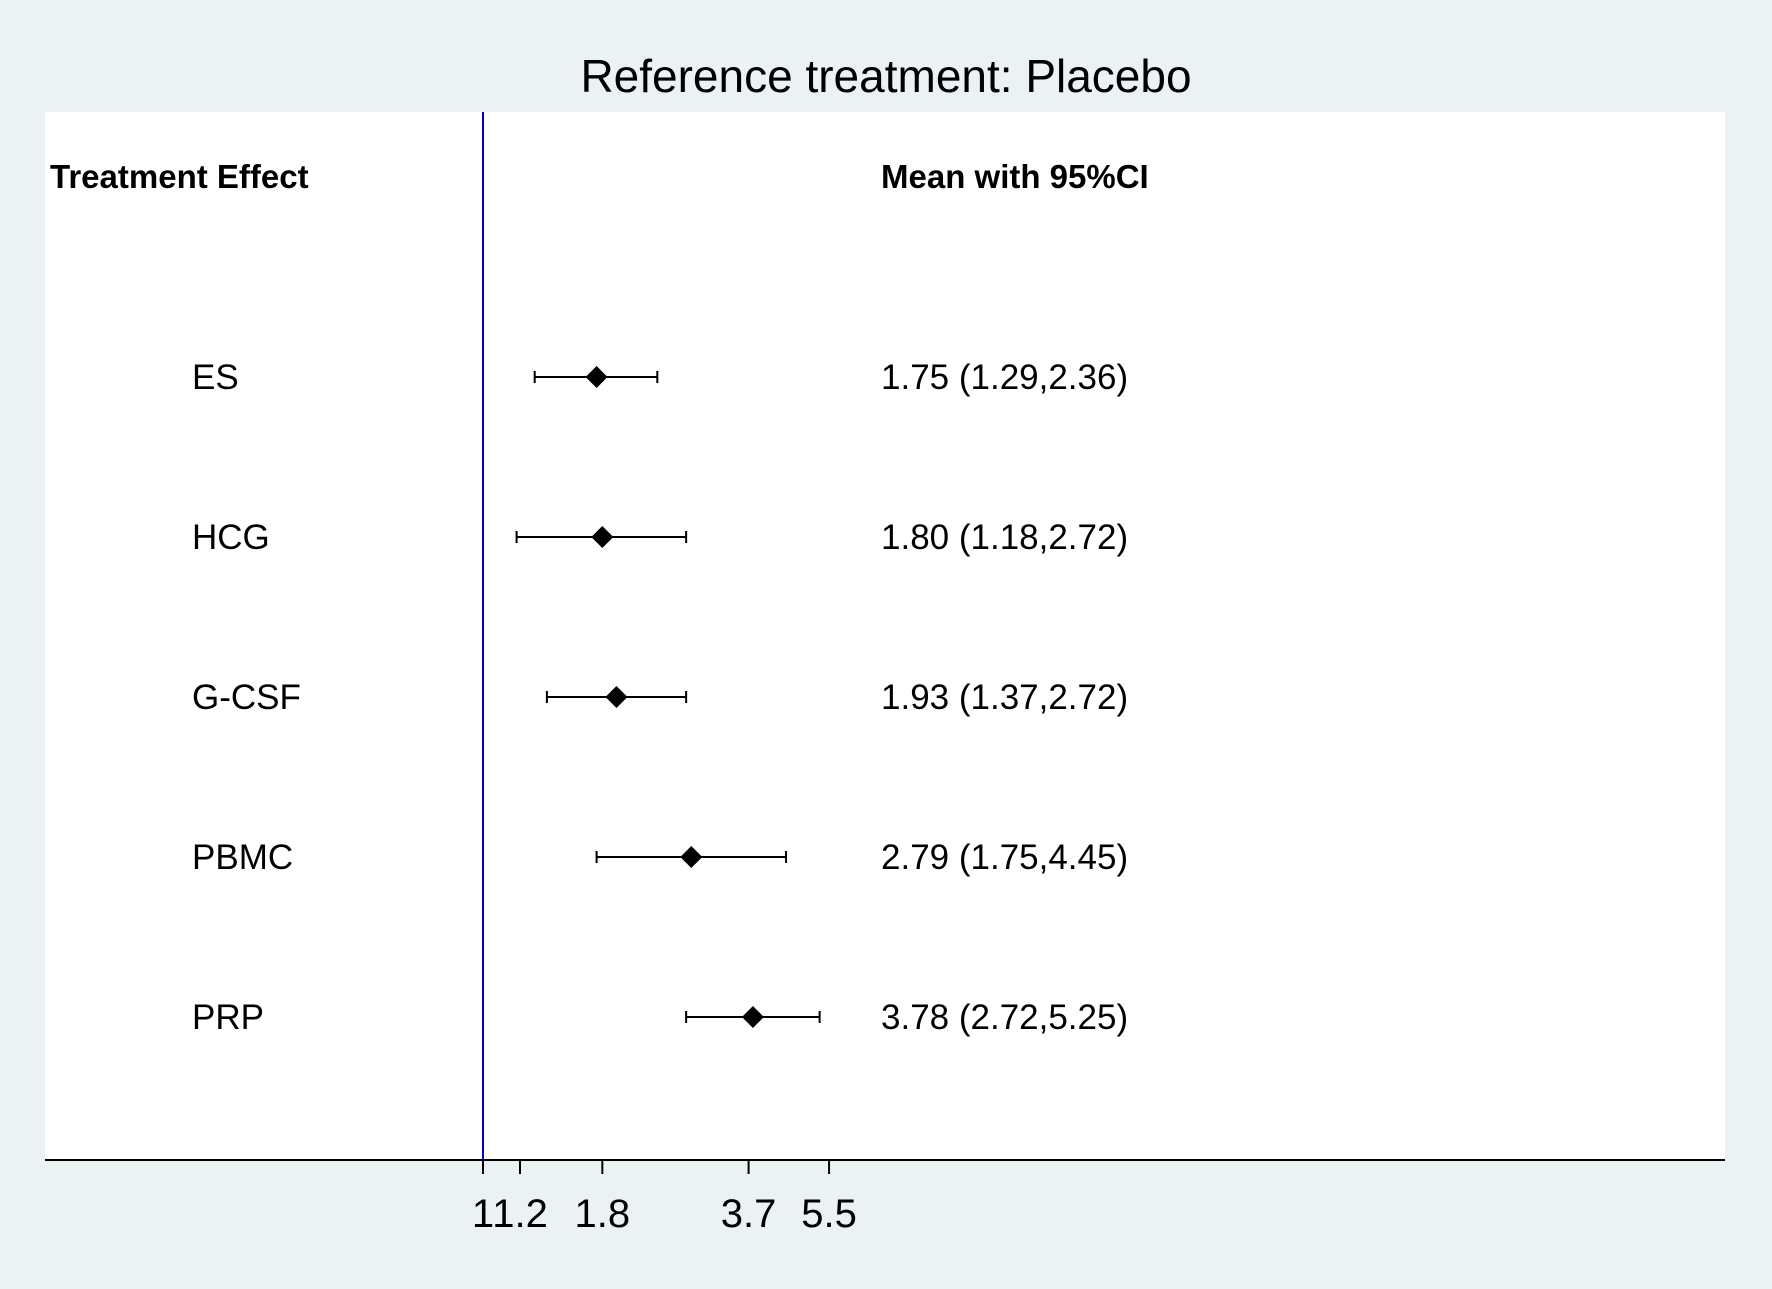 This screenshot has width=1772, height=1289. I want to click on forest-row: ES 1.75 (1.29,2.36), so click(660, 377).